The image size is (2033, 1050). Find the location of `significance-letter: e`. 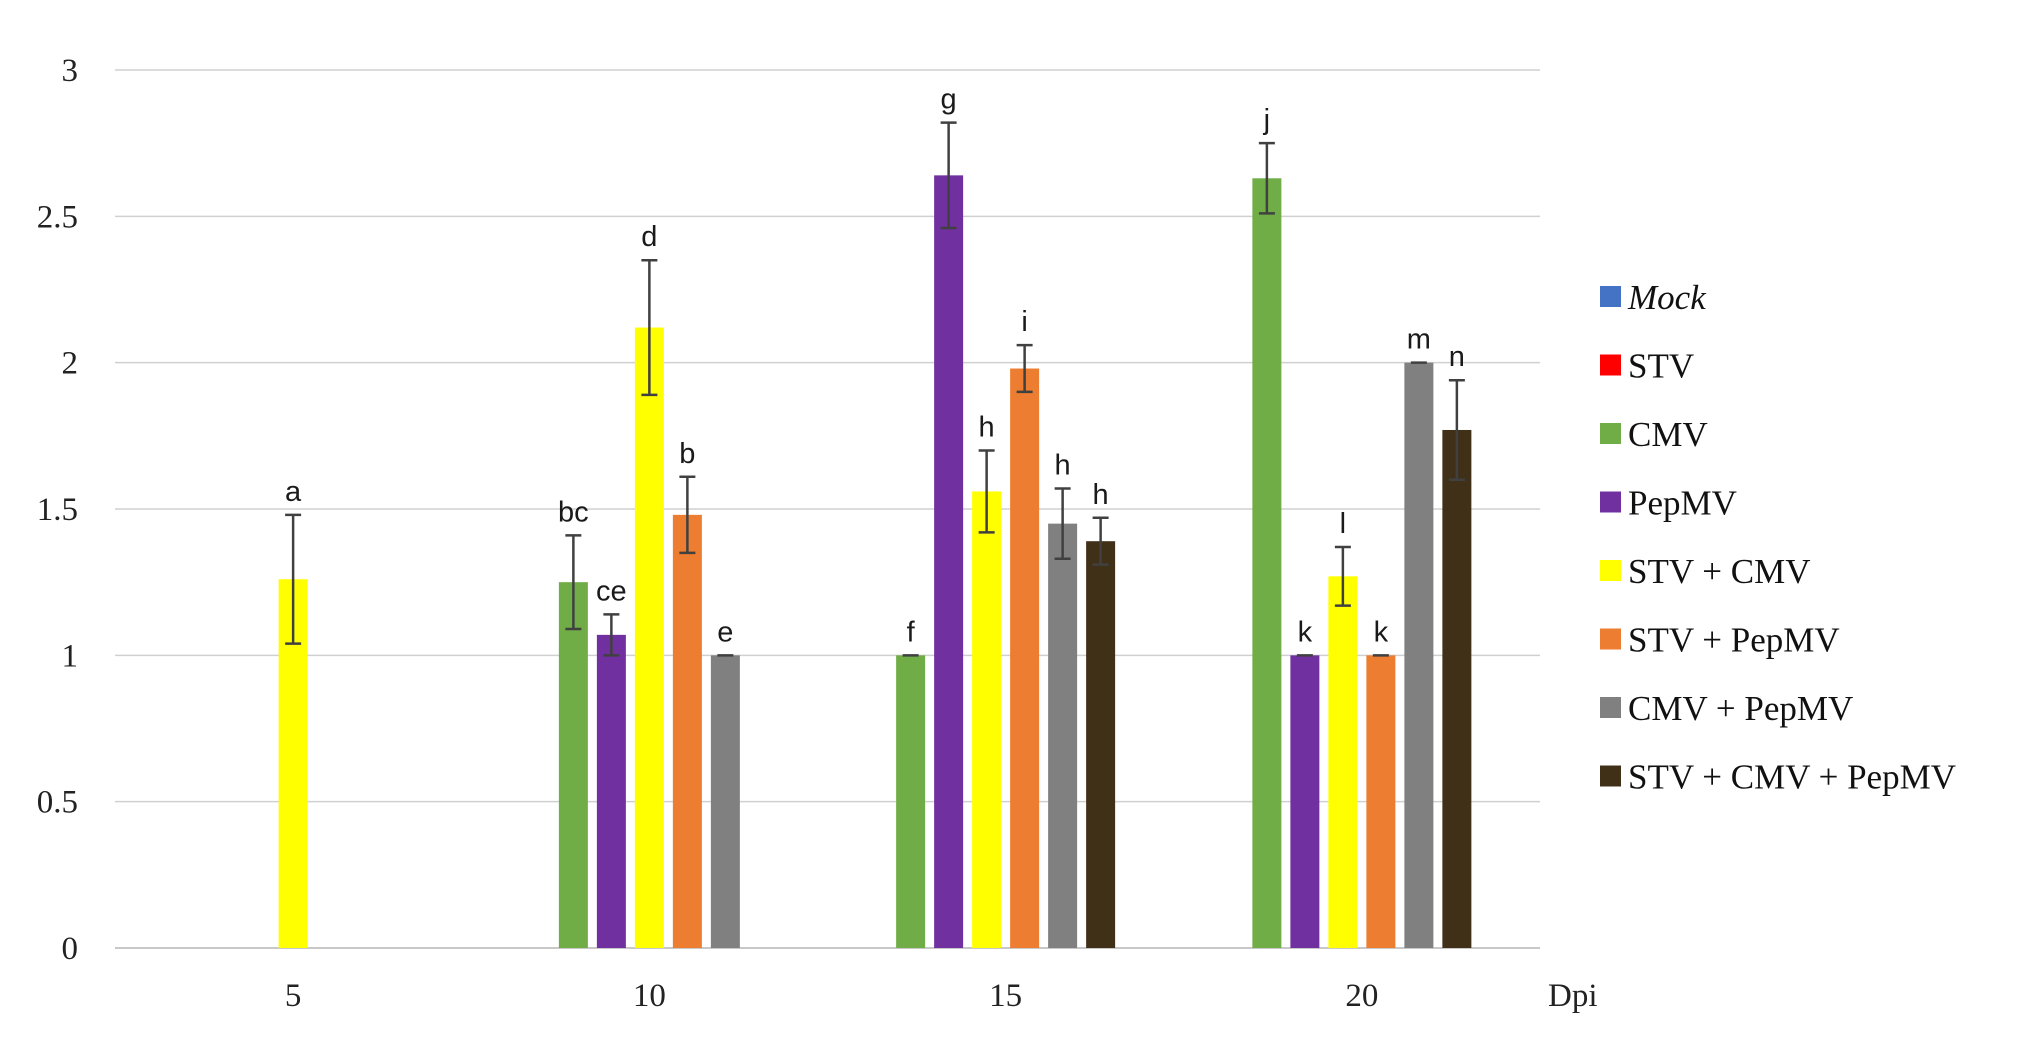

significance-letter: e is located at coordinates (725, 632).